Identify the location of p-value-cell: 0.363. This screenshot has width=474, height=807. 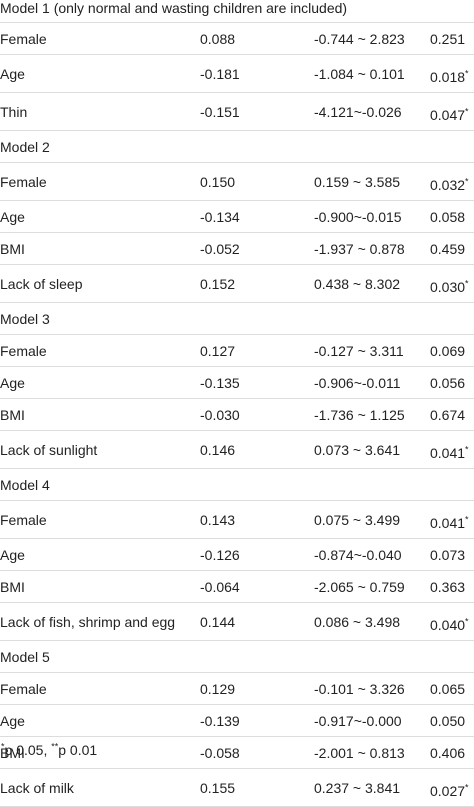
(452, 586).